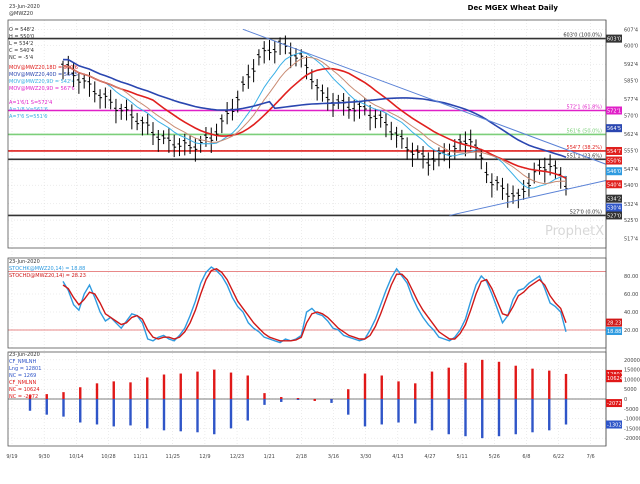  I want to click on ohlc-legend-c: C = 540'4, so click(21, 51).